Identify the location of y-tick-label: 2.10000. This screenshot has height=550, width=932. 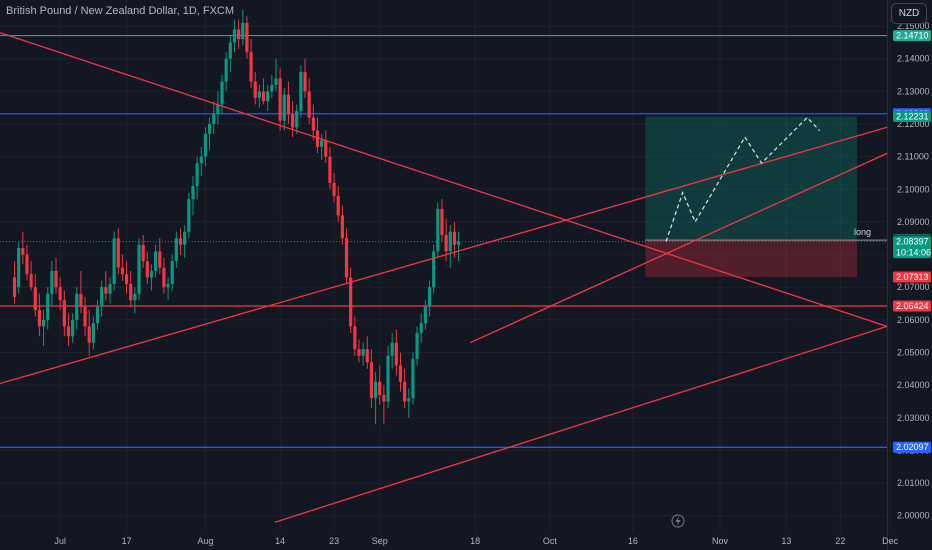
(913, 189).